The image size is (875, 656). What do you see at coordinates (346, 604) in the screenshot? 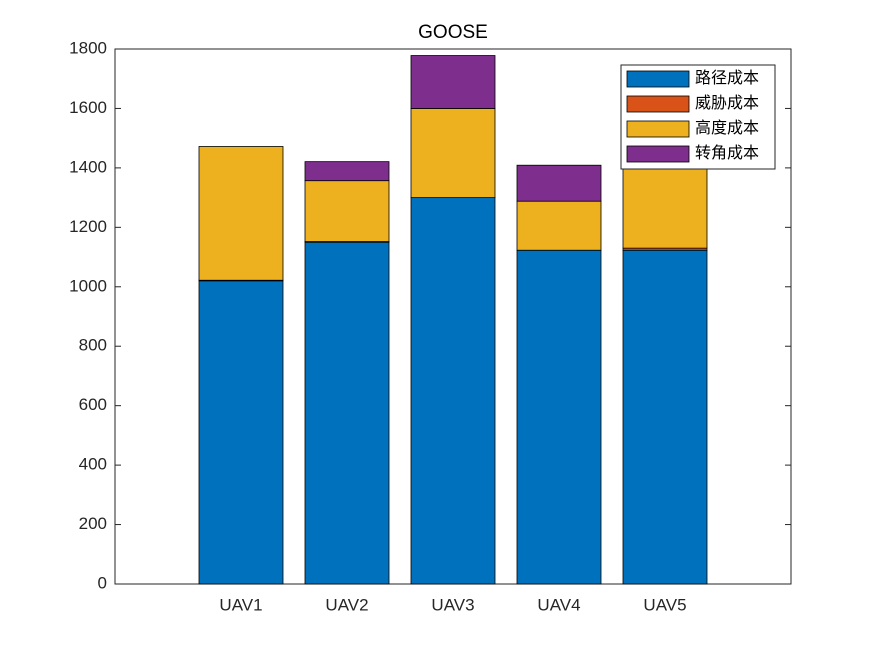
I see `x-tick-label: UAV2` at bounding box center [346, 604].